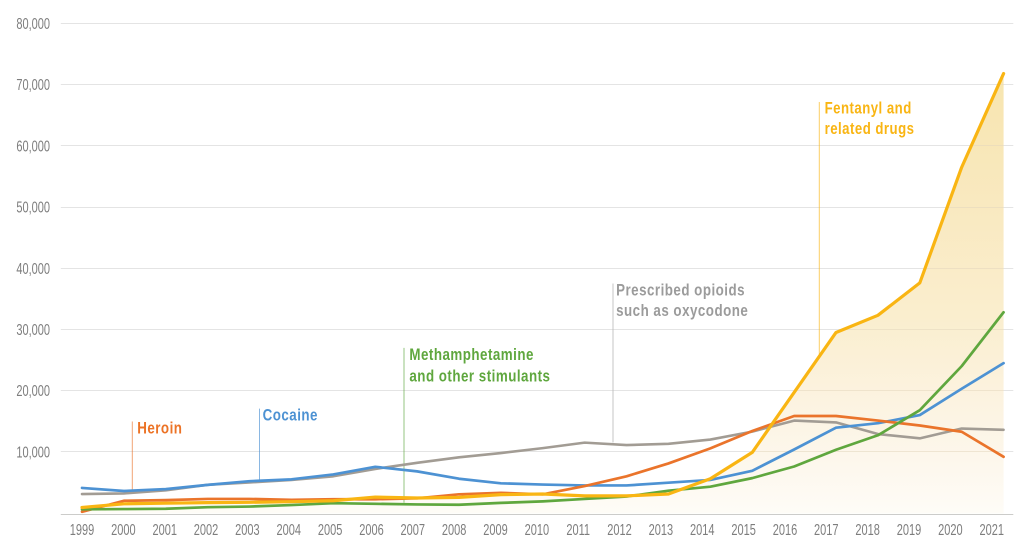  What do you see at coordinates (537, 529) in the screenshot?
I see `svg-text: 2010` at bounding box center [537, 529].